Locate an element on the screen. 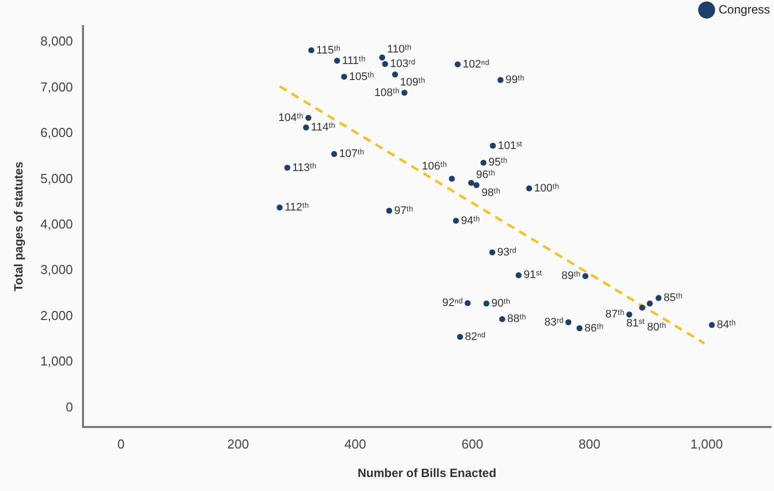  annotation: 90ᵗʰ is located at coordinates (500, 304).